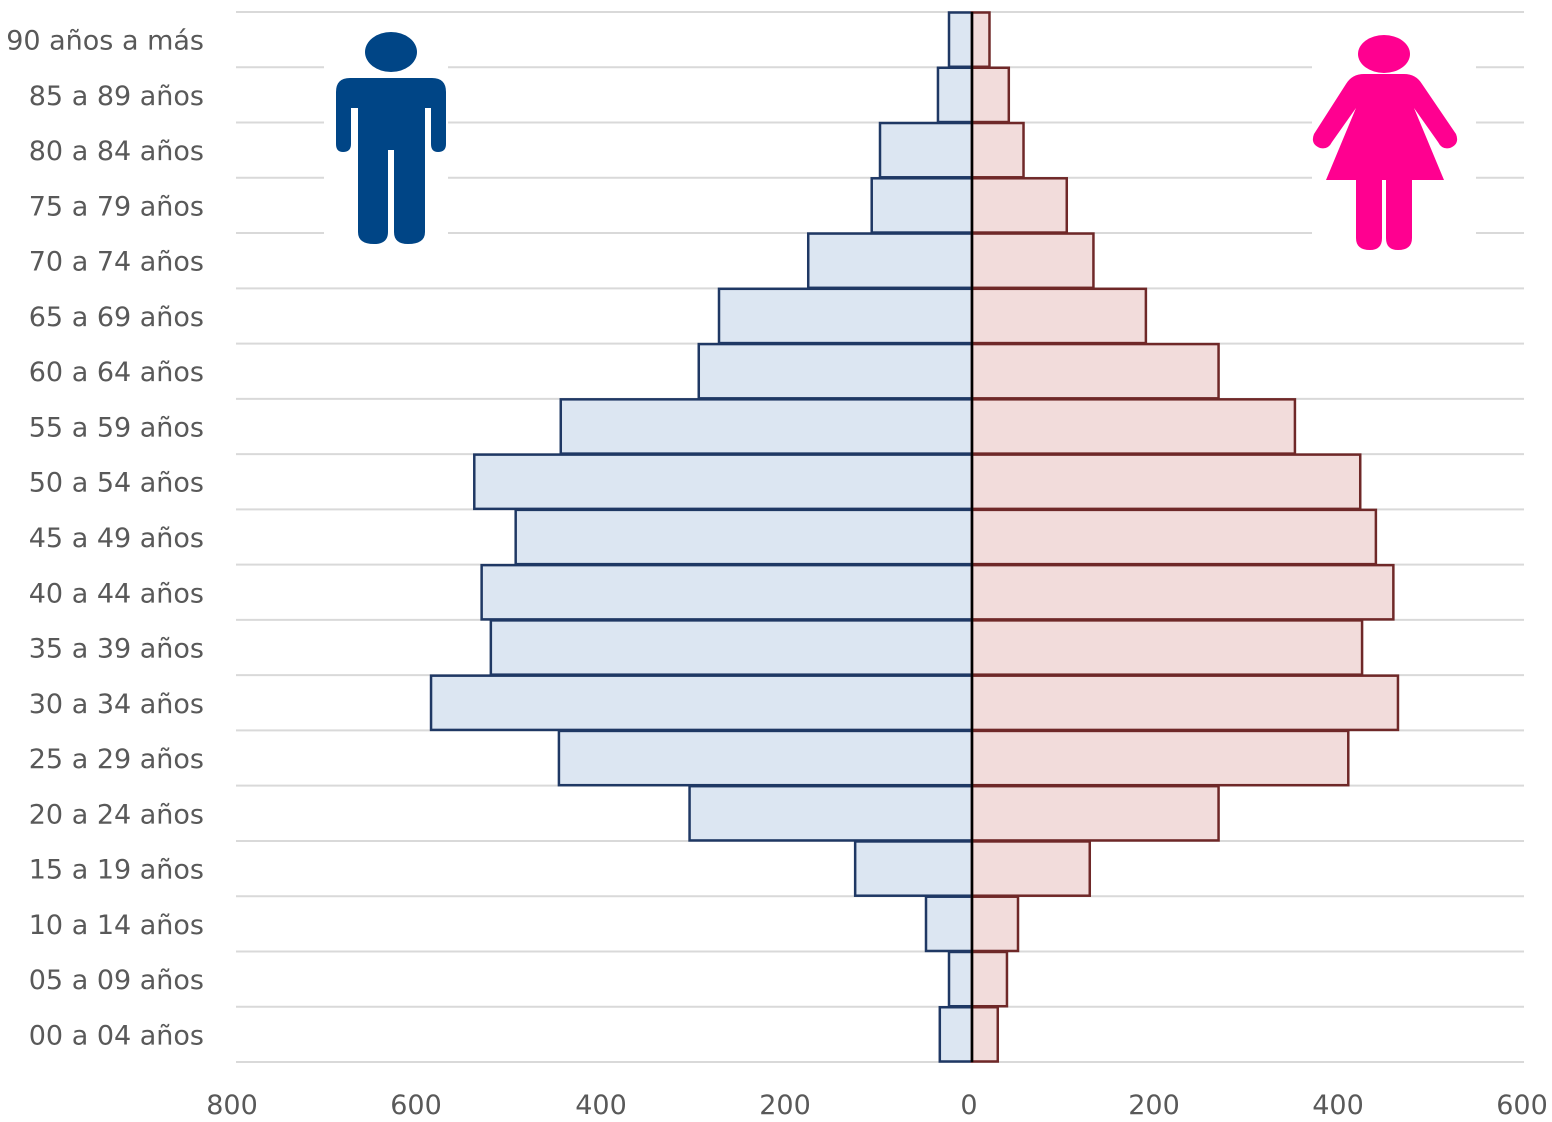  I want to click on category-label: 10 a 14 años, so click(116, 925).